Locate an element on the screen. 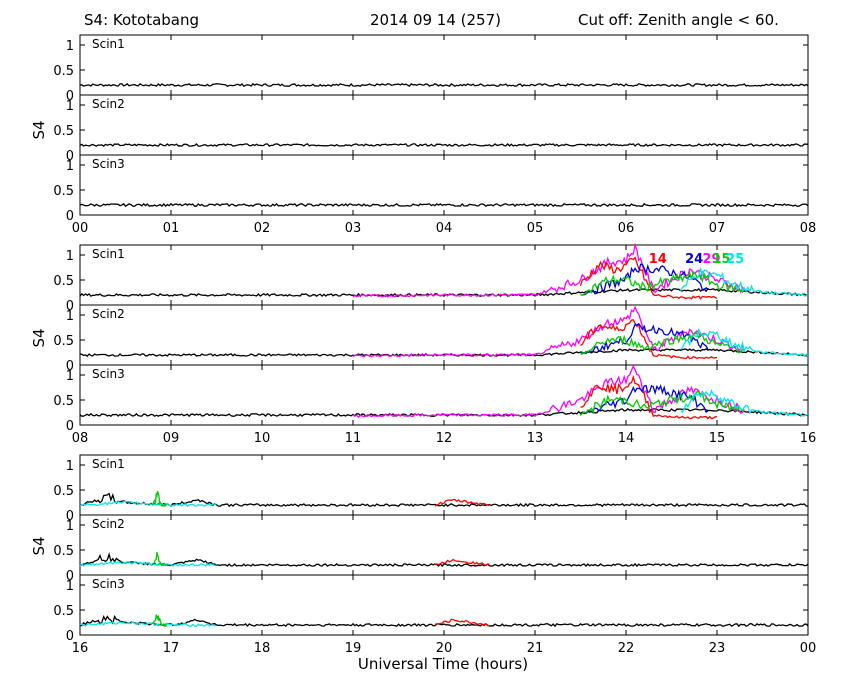 The width and height of the screenshot is (850, 680). x-tick-label: 06 is located at coordinates (626, 228).